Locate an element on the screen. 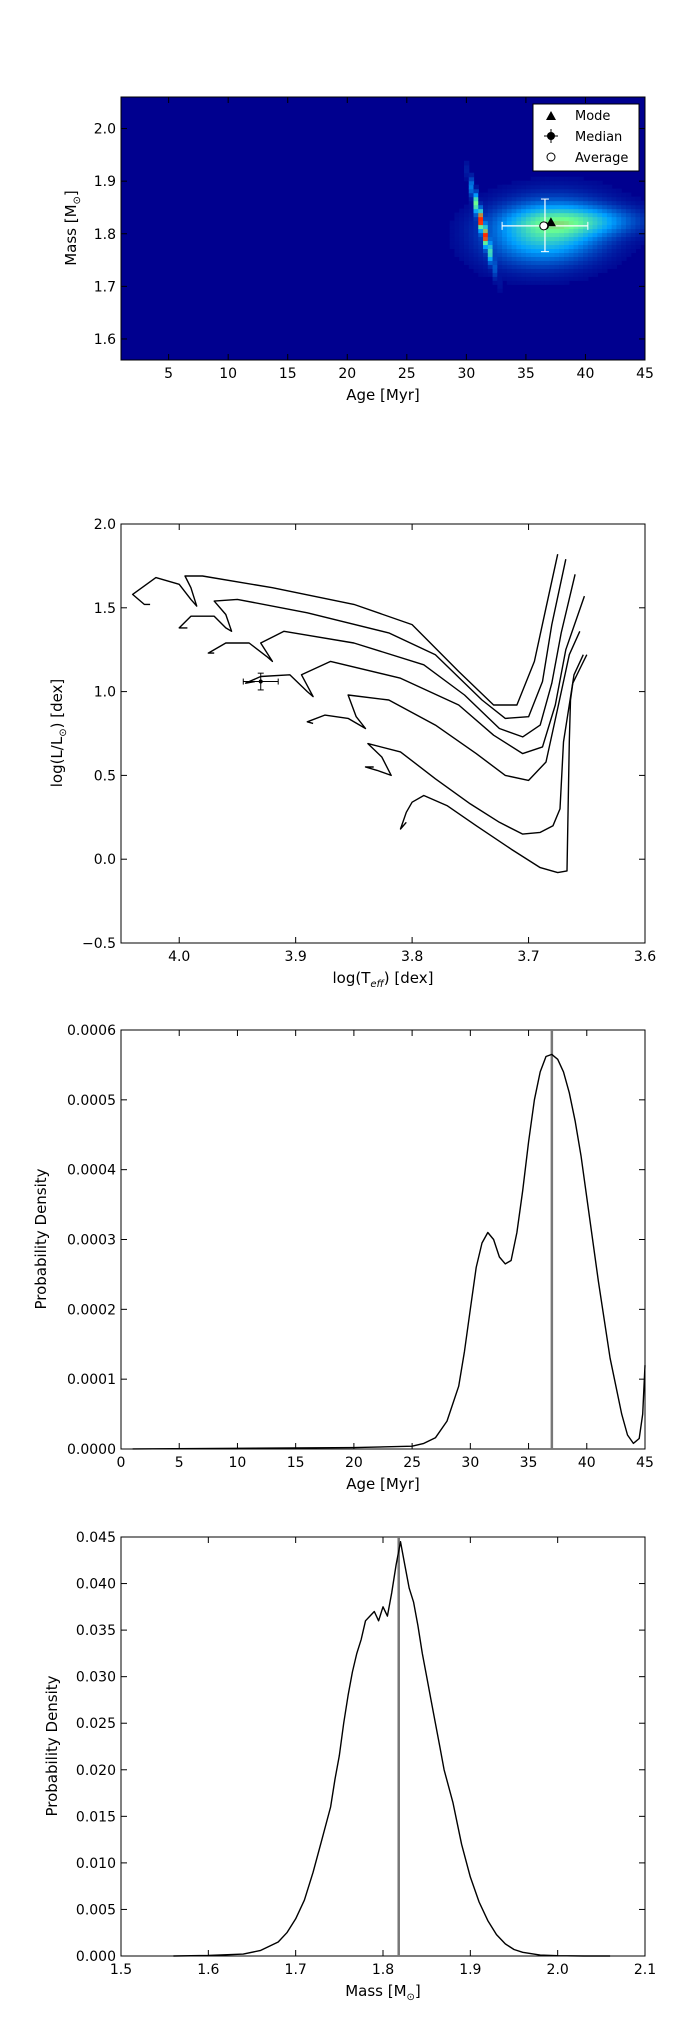 This screenshot has width=675, height=2025. x-tick-label: 45 is located at coordinates (645, 1463).